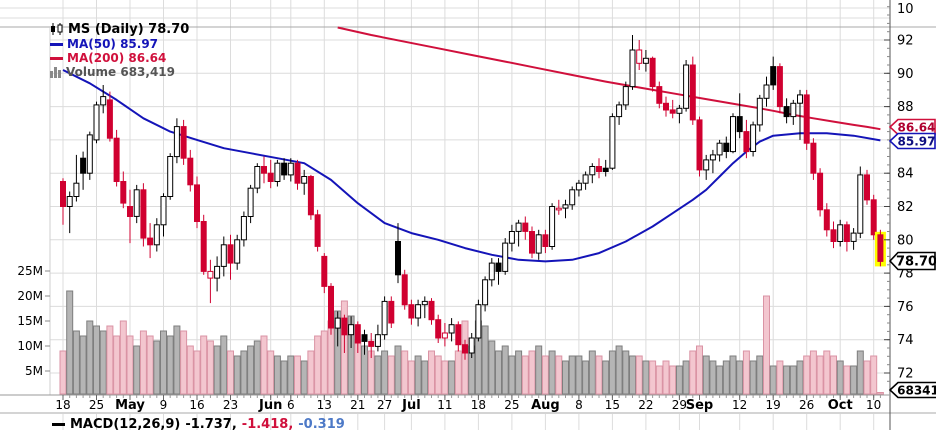 The height and width of the screenshot is (430, 936). Describe the element at coordinates (130, 405) in the screenshot. I see `x-axis-label: May` at that location.